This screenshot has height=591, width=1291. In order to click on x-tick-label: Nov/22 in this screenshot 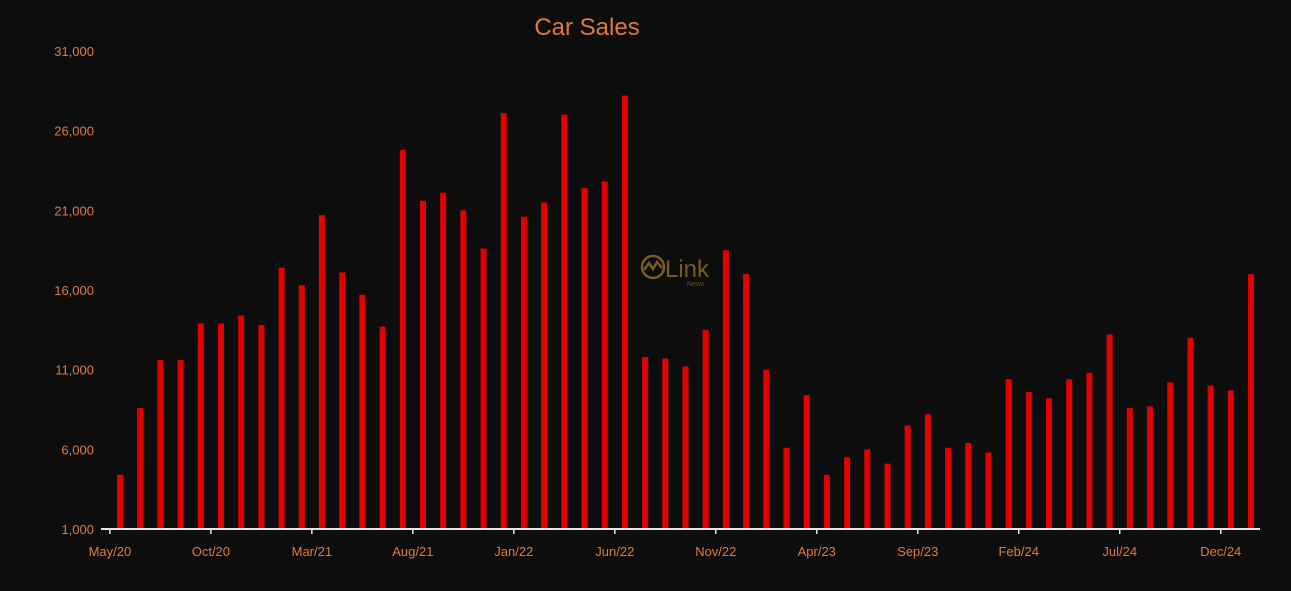, I will do `click(715, 551)`.